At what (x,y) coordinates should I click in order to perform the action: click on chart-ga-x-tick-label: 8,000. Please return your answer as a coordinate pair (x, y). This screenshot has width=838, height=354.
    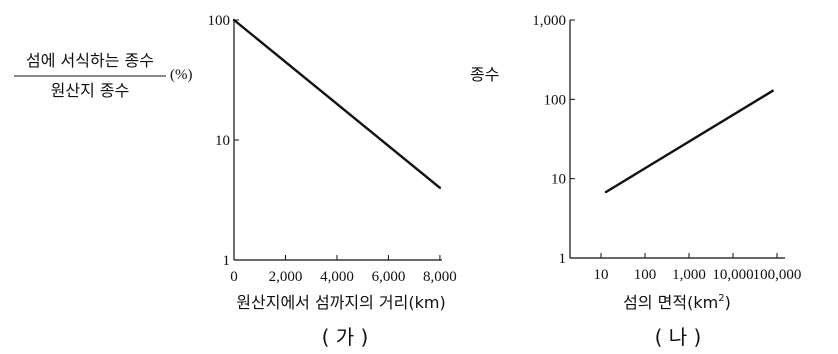
    Looking at the image, I should click on (440, 277).